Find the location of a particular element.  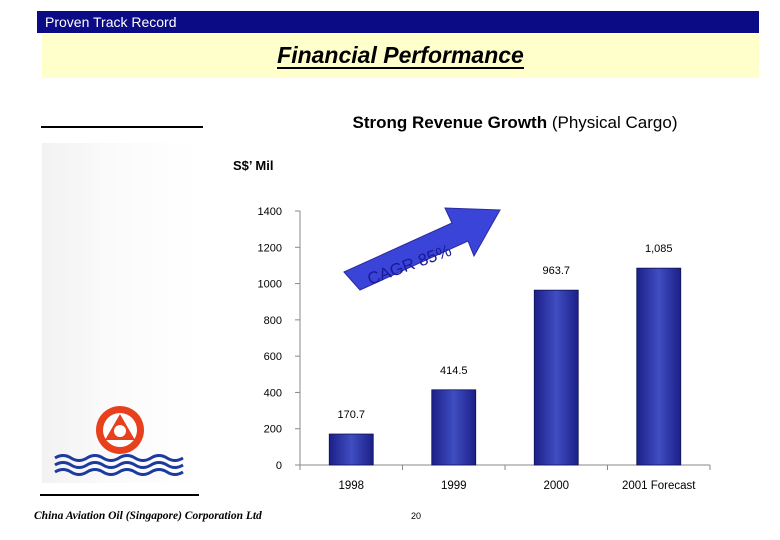

y-tick-label: 0 is located at coordinates (279, 466).